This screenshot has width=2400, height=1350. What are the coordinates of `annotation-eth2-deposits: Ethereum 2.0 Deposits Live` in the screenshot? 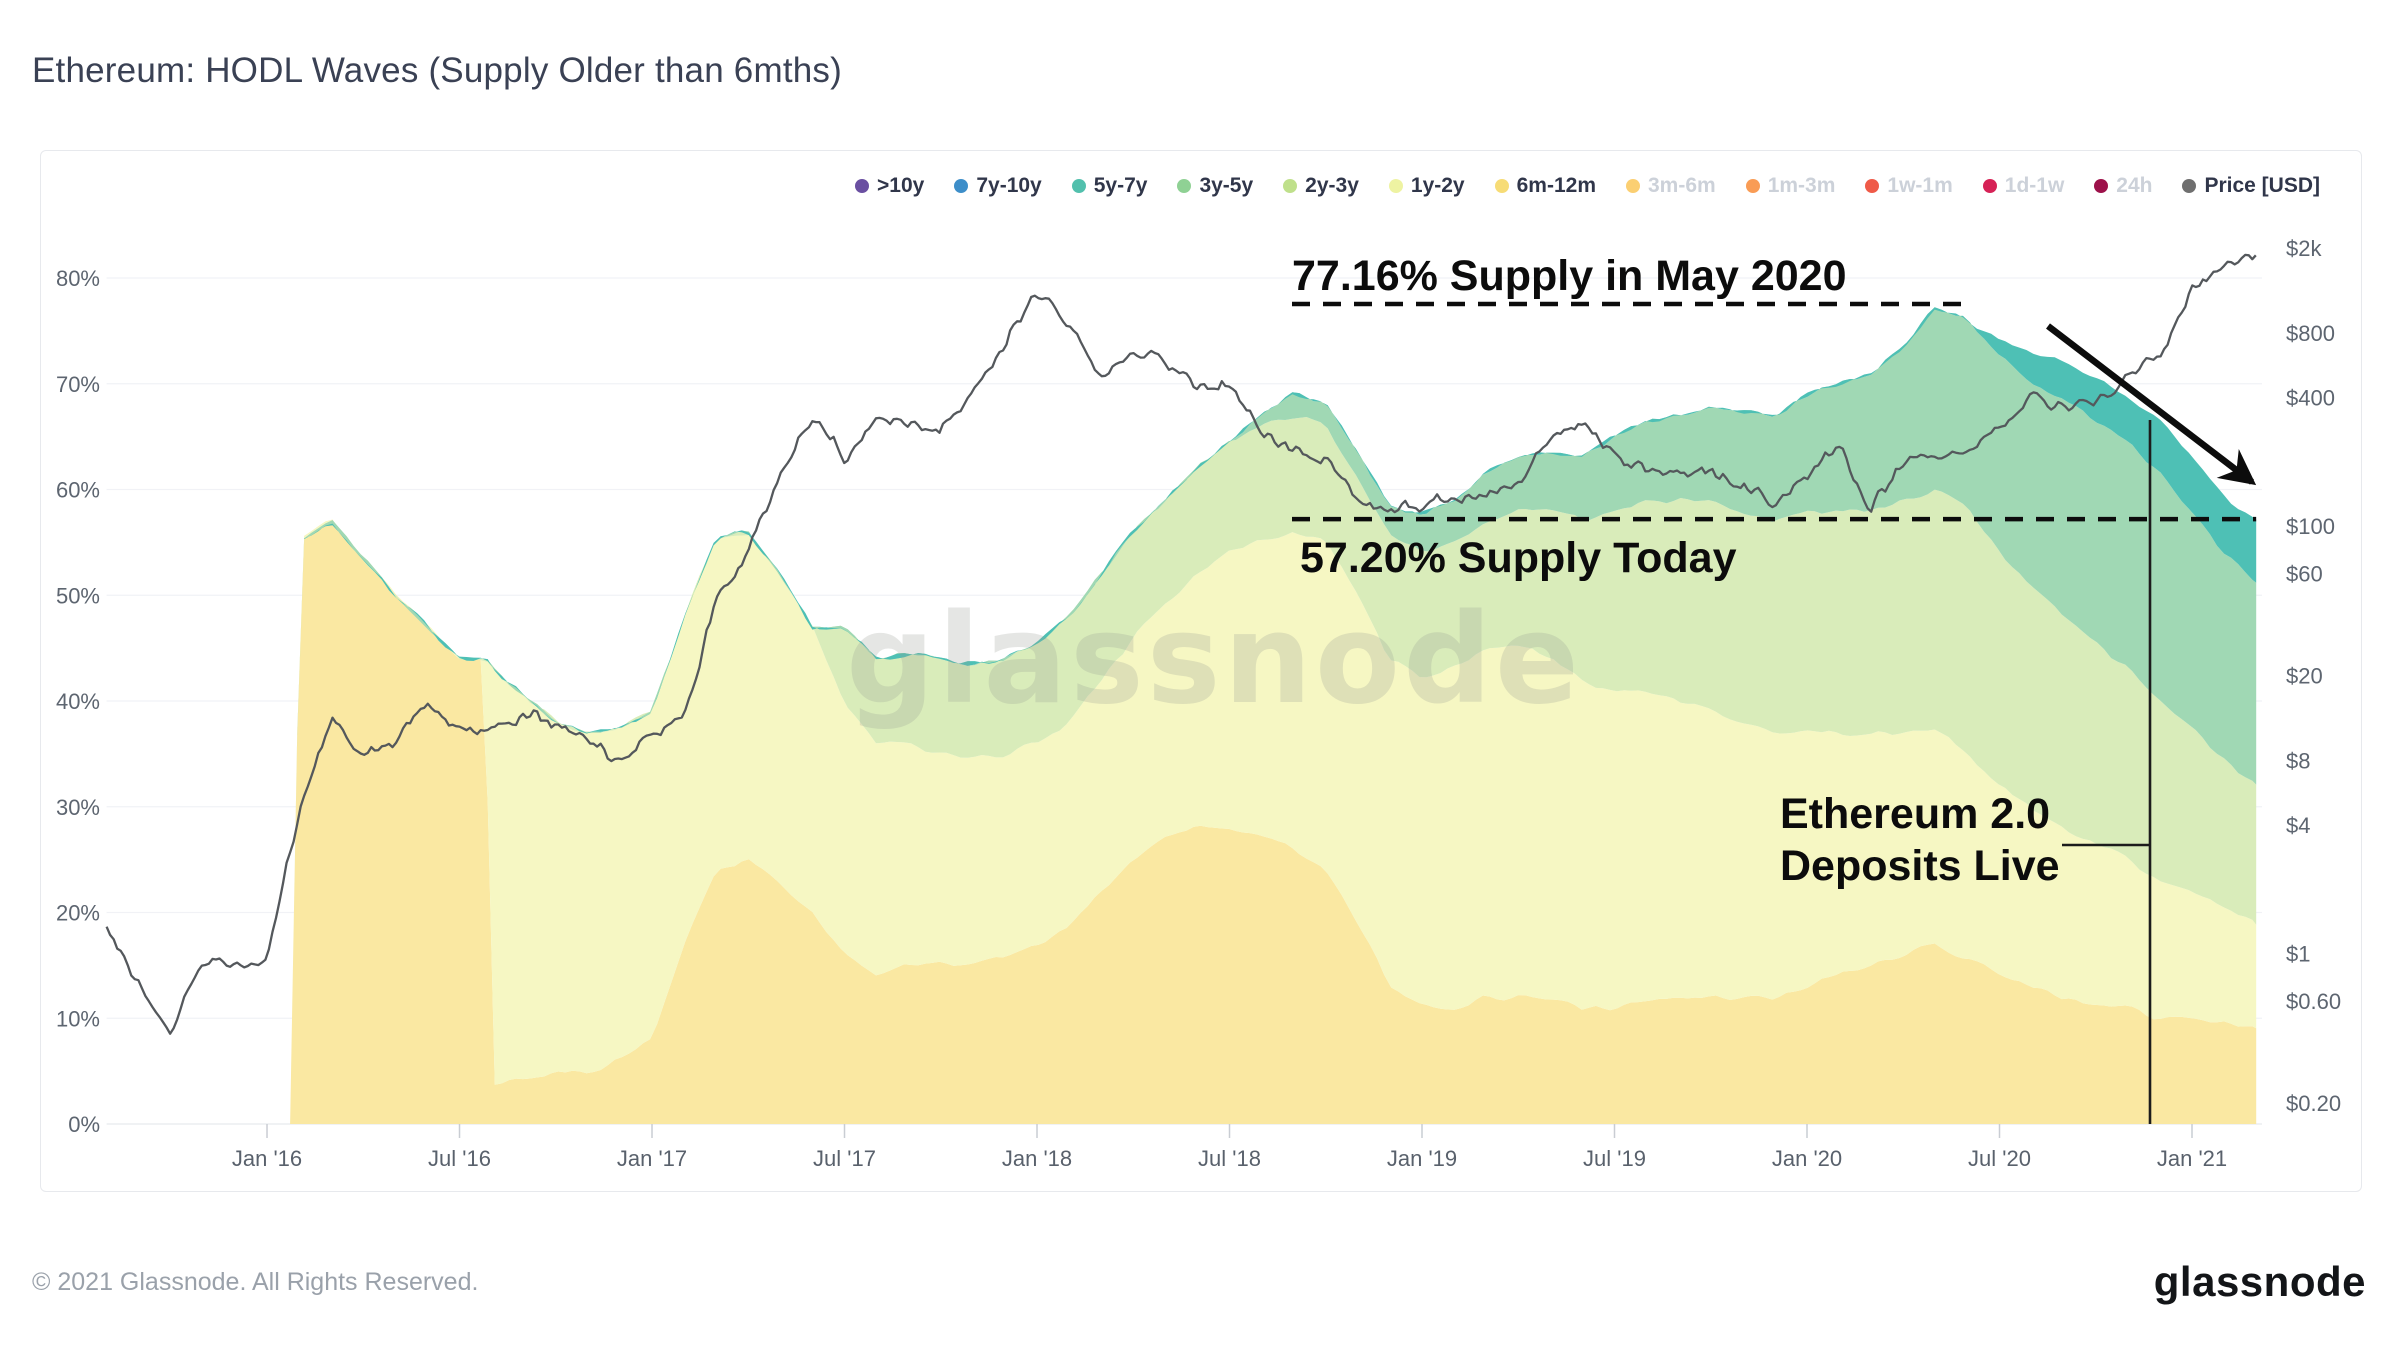 It's located at (1920, 840).